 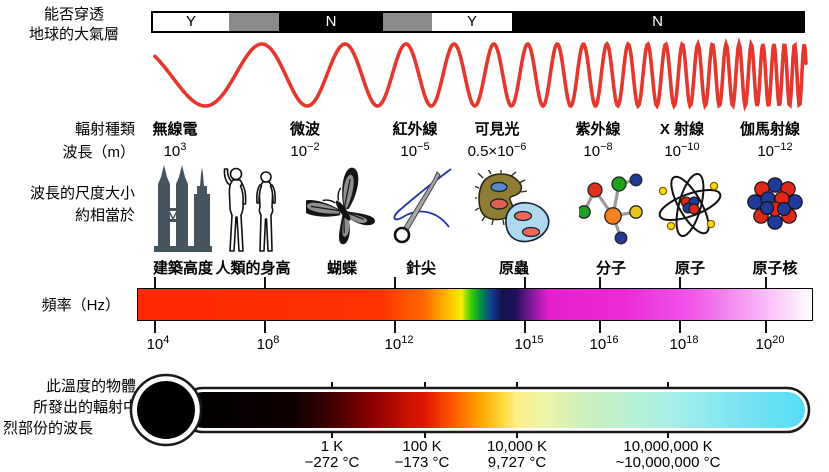 What do you see at coordinates (253, 268) in the screenshot?
I see `object-label-humans: 人類的身高` at bounding box center [253, 268].